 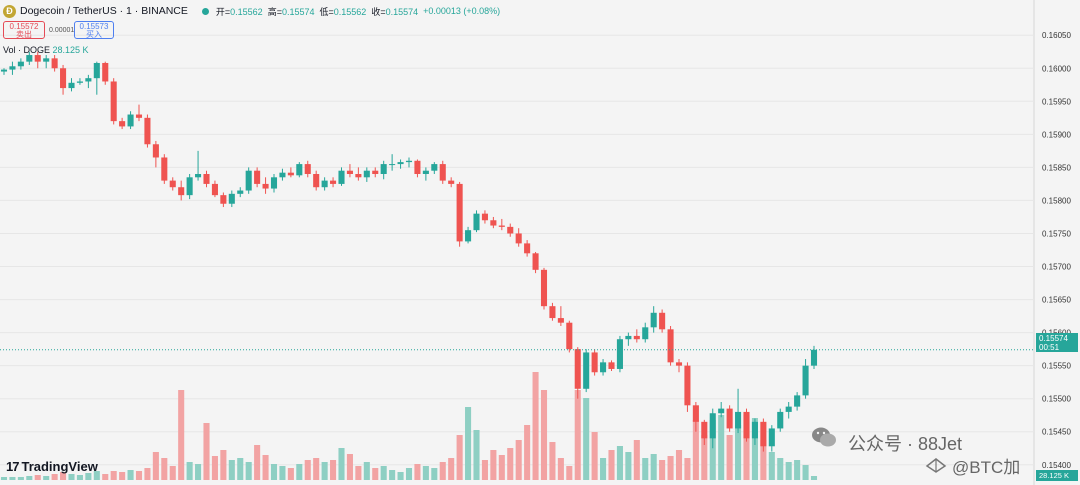 I want to click on y-tick-label: 0.15500, so click(x=1056, y=399).